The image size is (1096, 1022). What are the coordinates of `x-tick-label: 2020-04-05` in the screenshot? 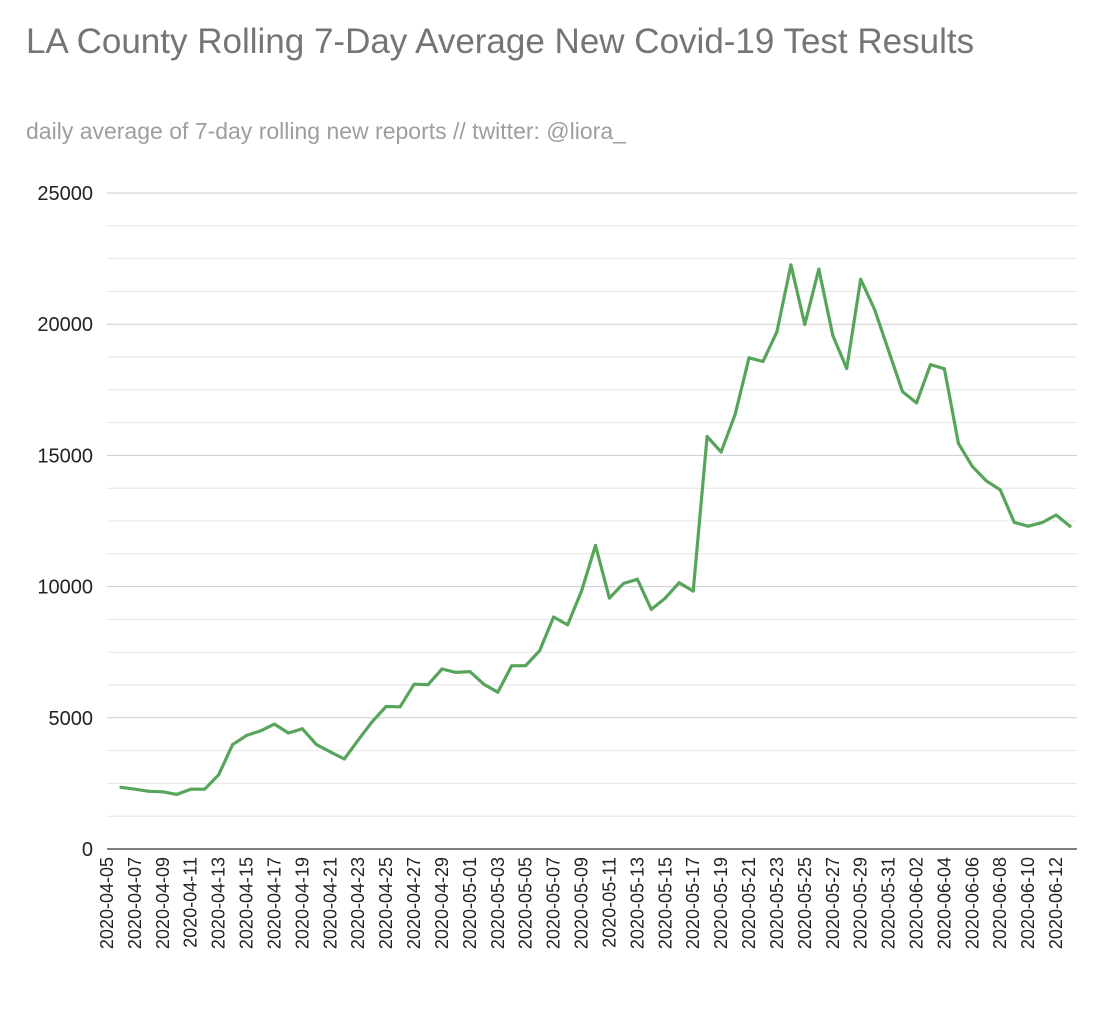 It's located at (107, 903).